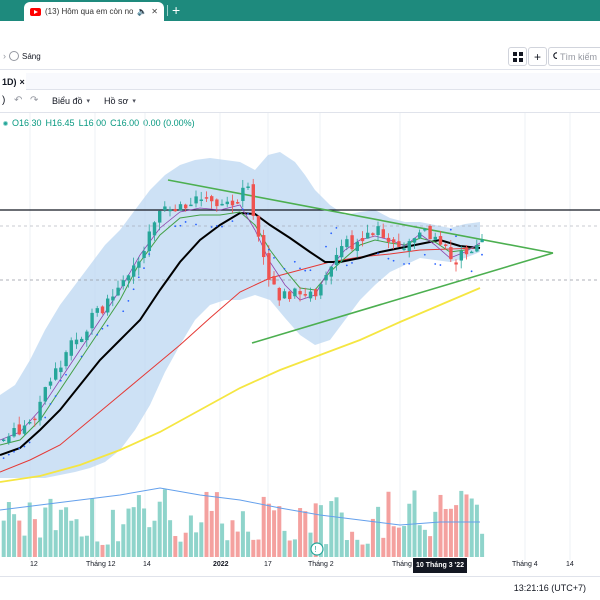  What do you see at coordinates (300, 57) in the screenshot?
I see `main-toolbar: › Sáng +` at bounding box center [300, 57].